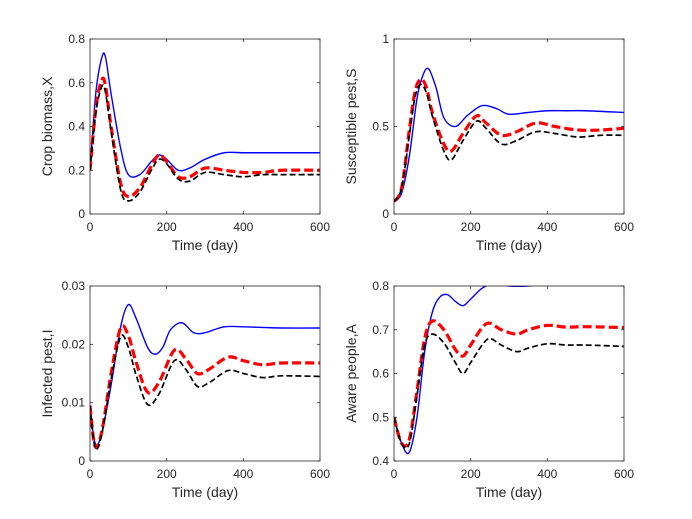 This screenshot has height=519, width=692. I want to click on y-tick-label: 1, so click(385, 39).